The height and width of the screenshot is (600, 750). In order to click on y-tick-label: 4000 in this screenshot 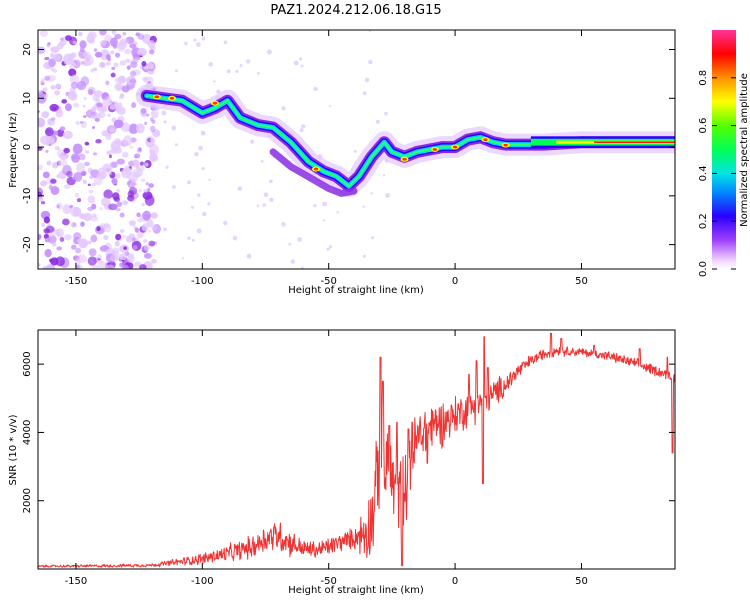, I will do `click(27, 432)`.